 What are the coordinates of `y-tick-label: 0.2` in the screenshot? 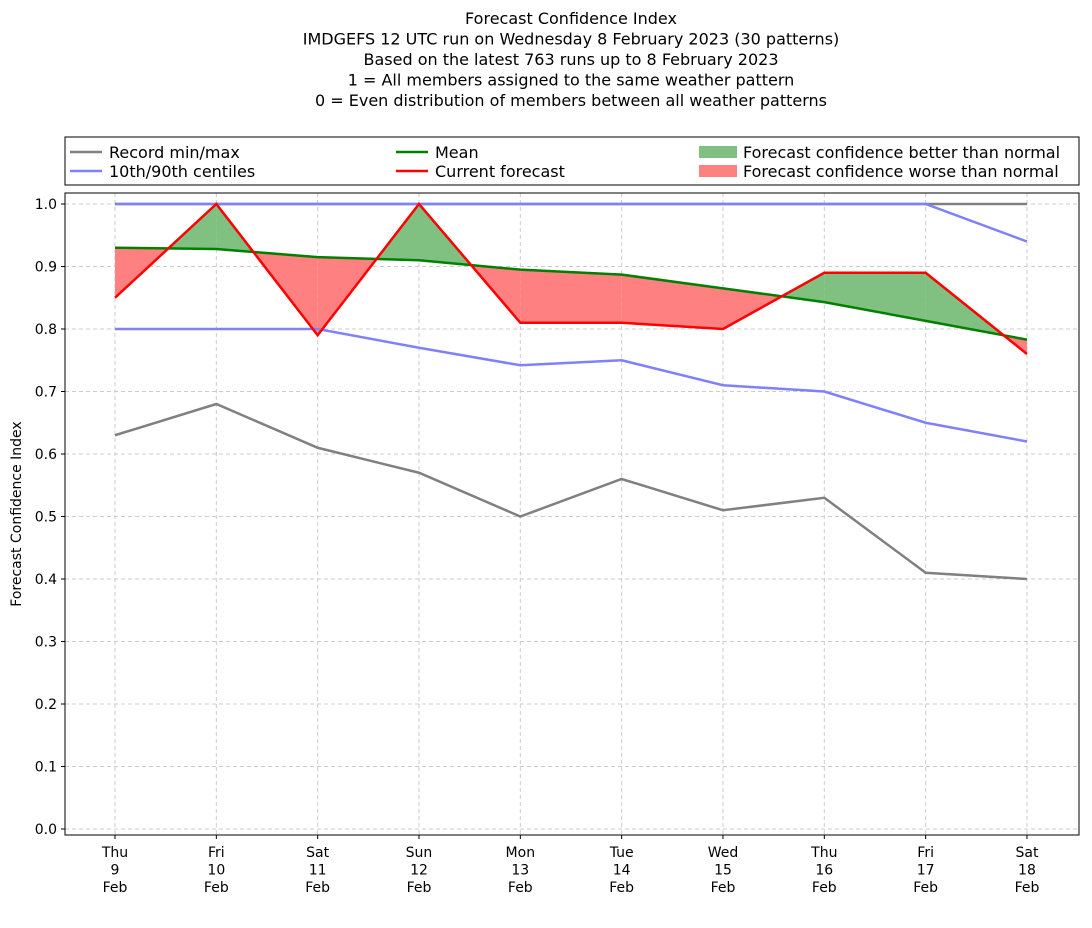 It's located at (46, 705).